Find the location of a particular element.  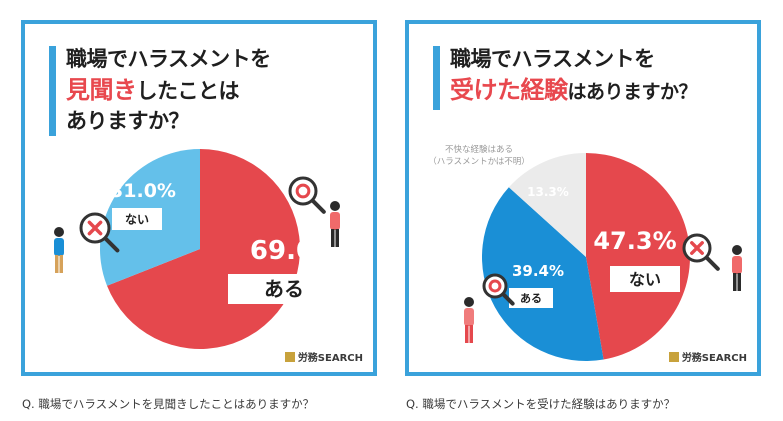

chart-title-2: 職場でハラスメントを 受けた経験はありますか？ is located at coordinates (602, 76).